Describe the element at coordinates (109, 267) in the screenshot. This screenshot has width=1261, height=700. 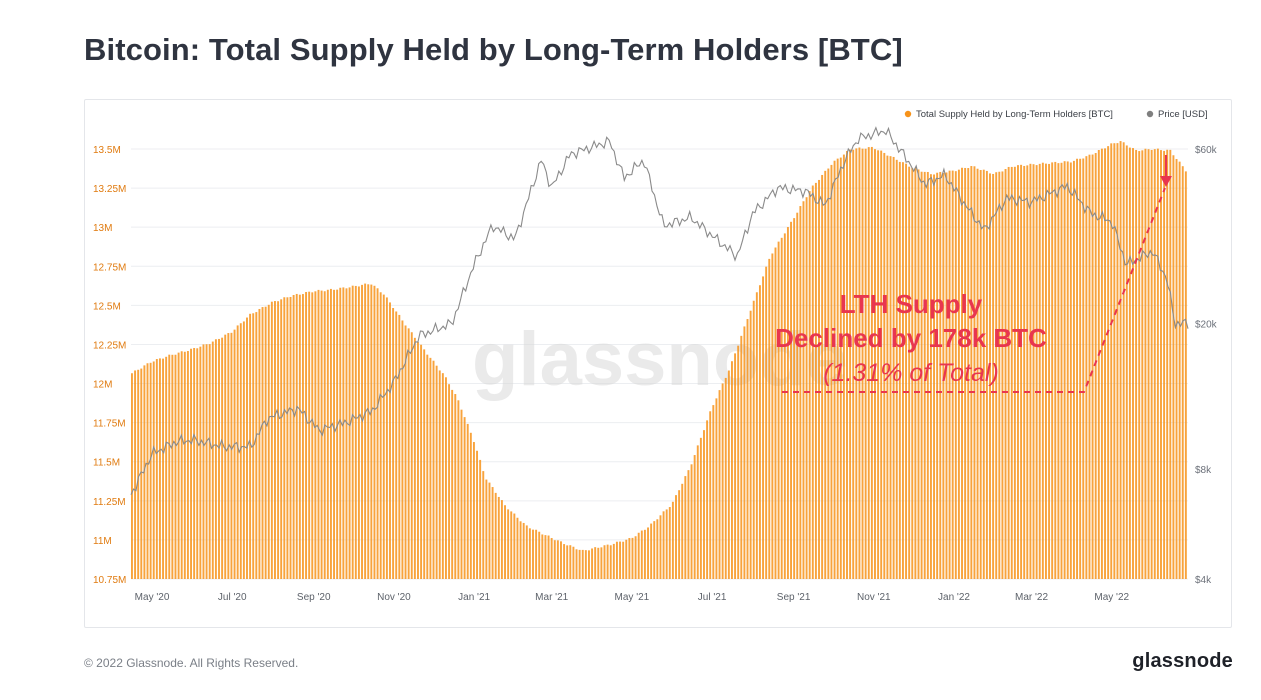
I see `left-axis-tick-label: 12.75M` at that location.